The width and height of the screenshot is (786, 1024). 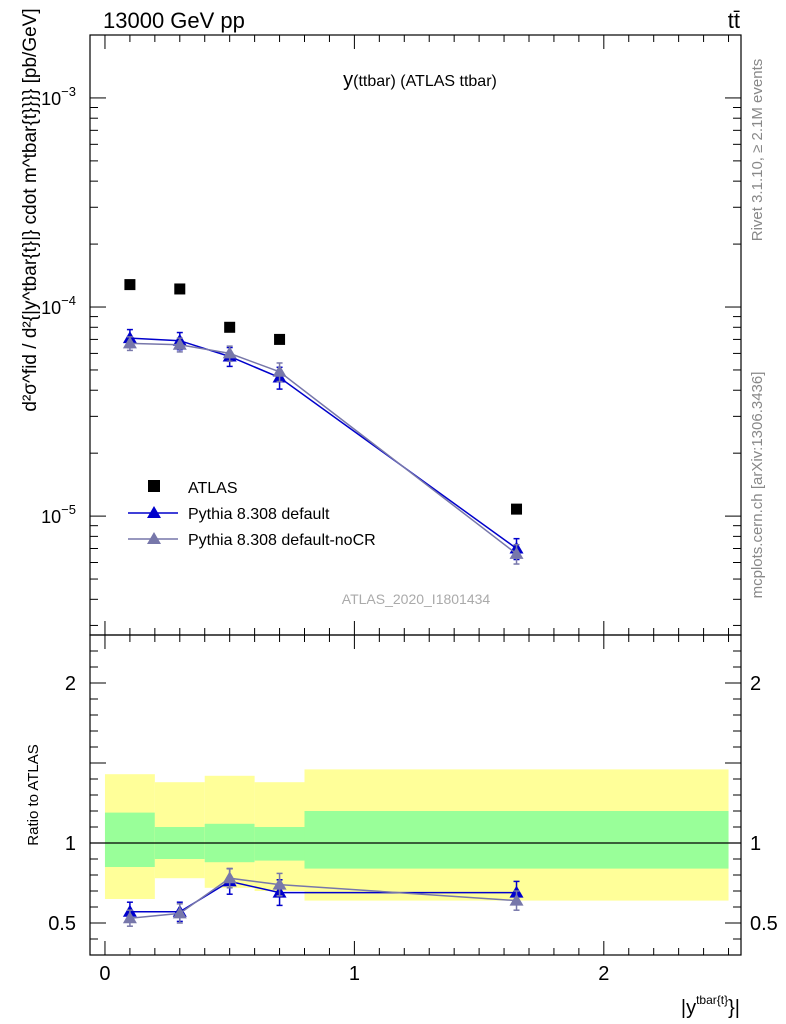 What do you see at coordinates (764, 924) in the screenshot?
I see `ratio-y-tick-label-right: 0.5` at bounding box center [764, 924].